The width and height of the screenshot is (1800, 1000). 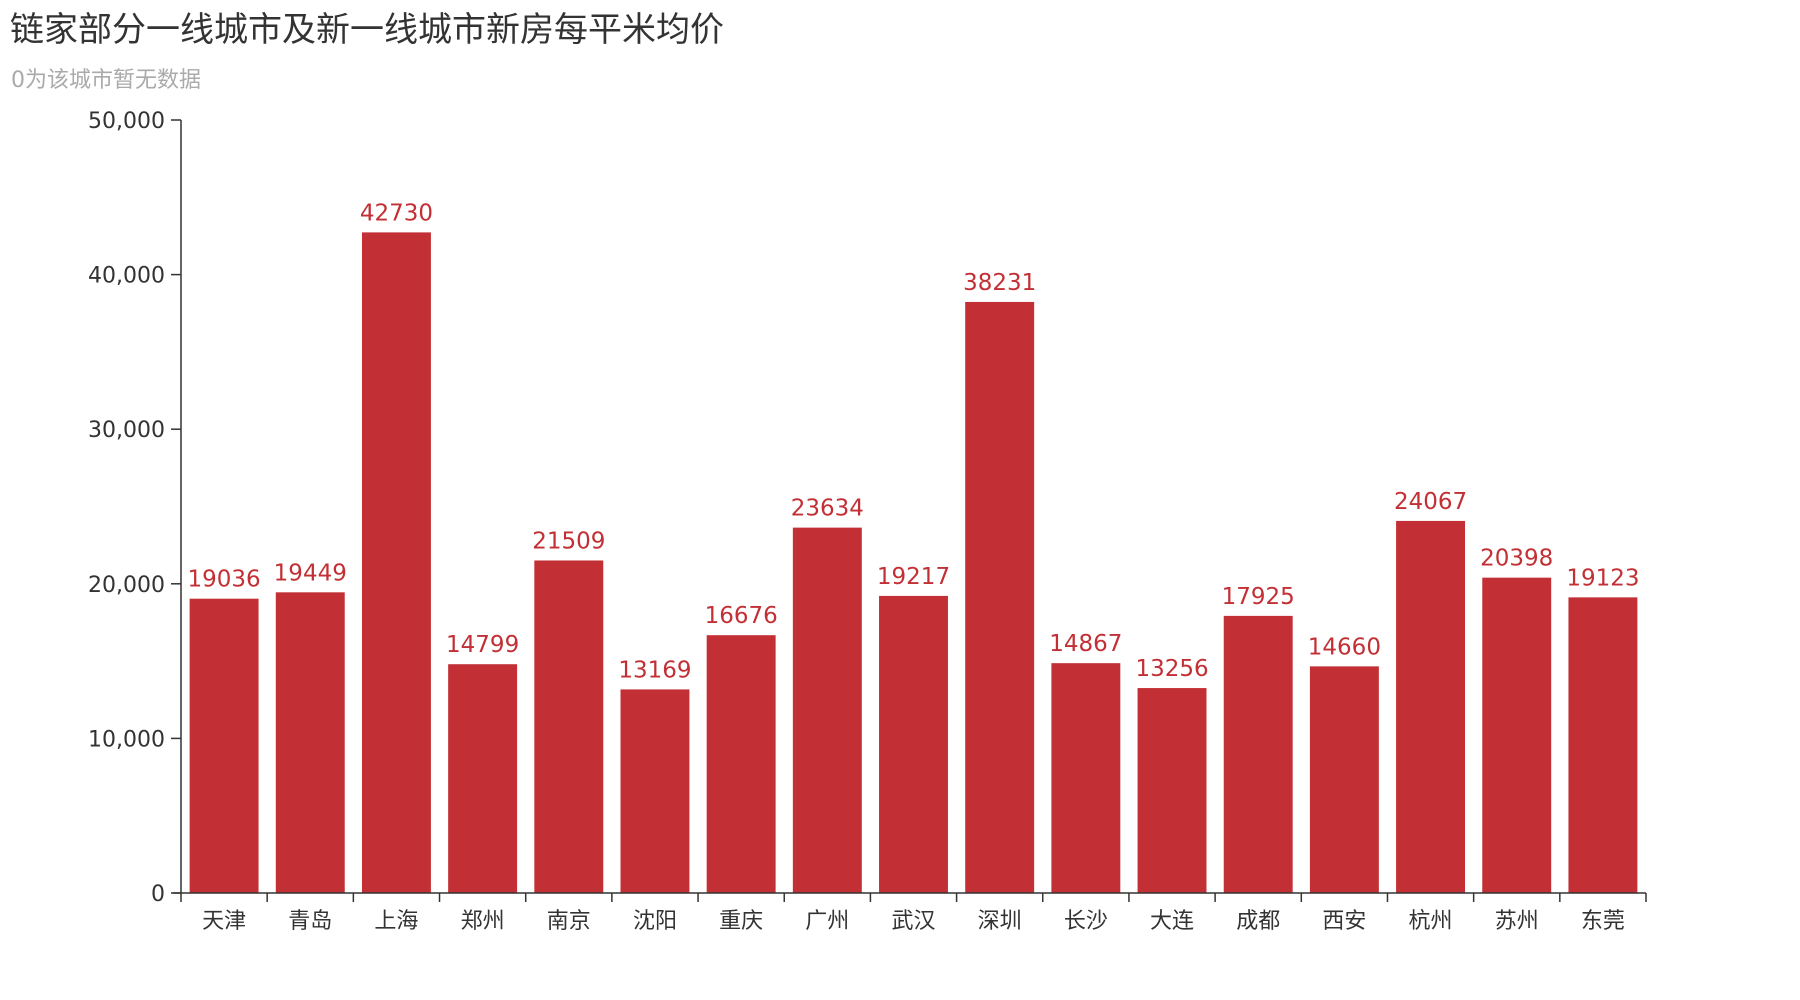 What do you see at coordinates (654, 670) in the screenshot?
I see `data-label-沈阳: 13169` at bounding box center [654, 670].